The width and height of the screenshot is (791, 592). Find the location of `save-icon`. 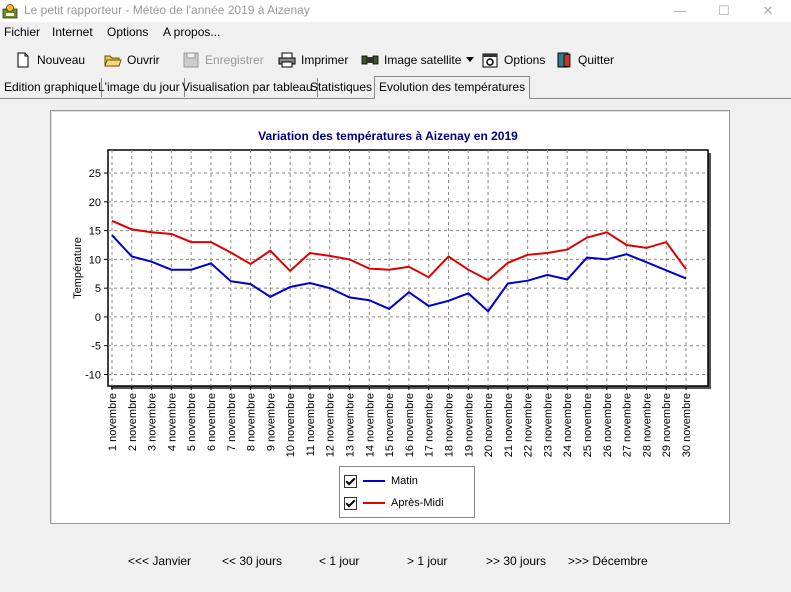

save-icon is located at coordinates (191, 60).